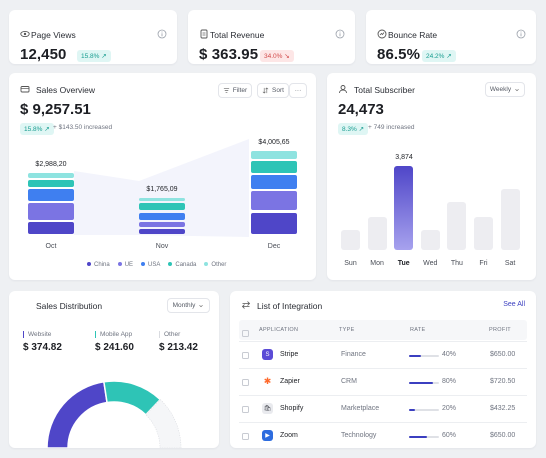  What do you see at coordinates (162, 224) in the screenshot?
I see `bar-segment-ue-nov` at bounding box center [162, 224].